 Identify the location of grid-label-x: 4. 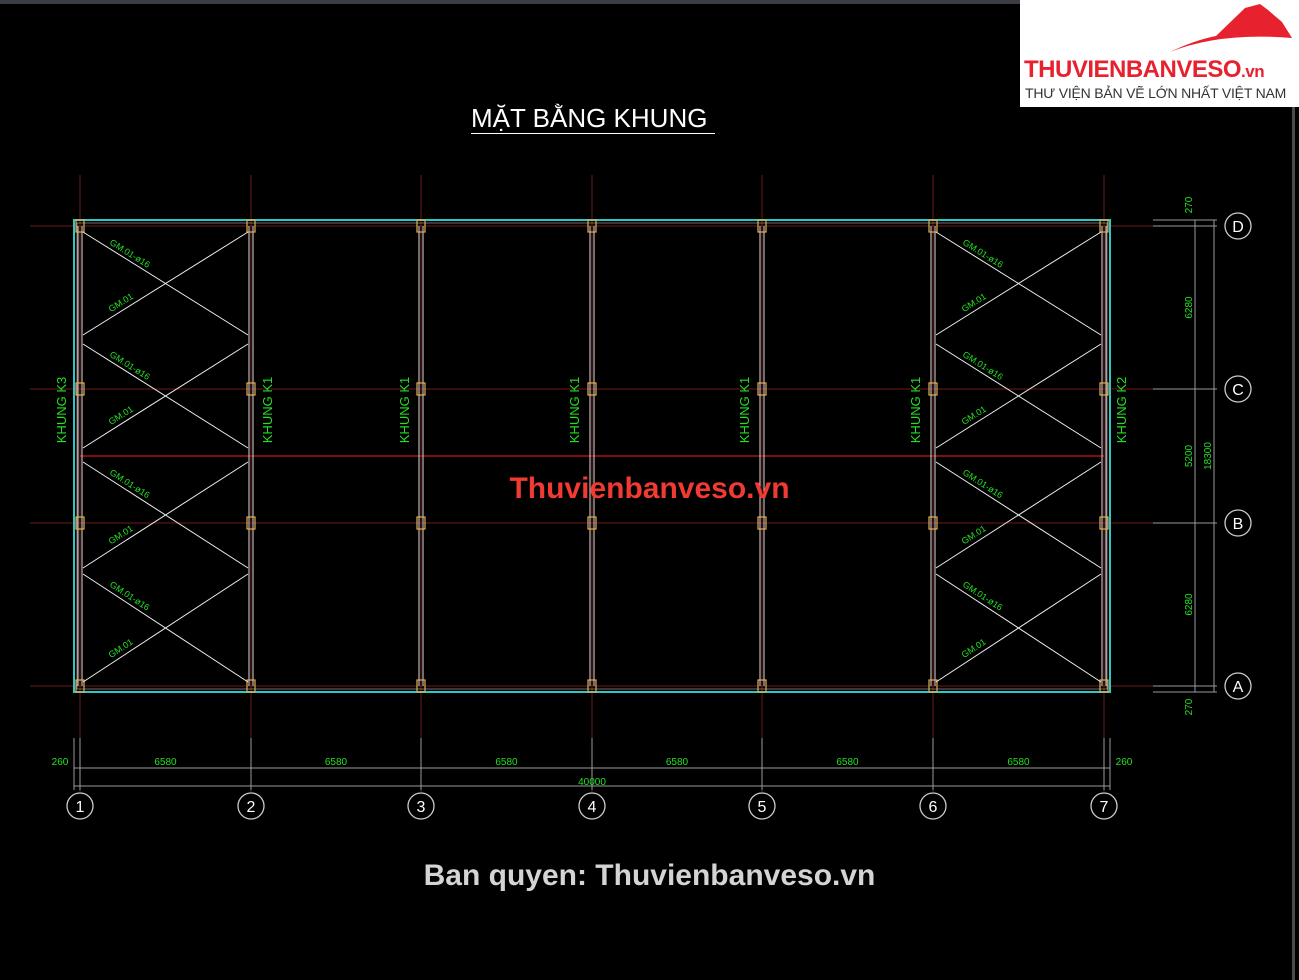
(592, 807).